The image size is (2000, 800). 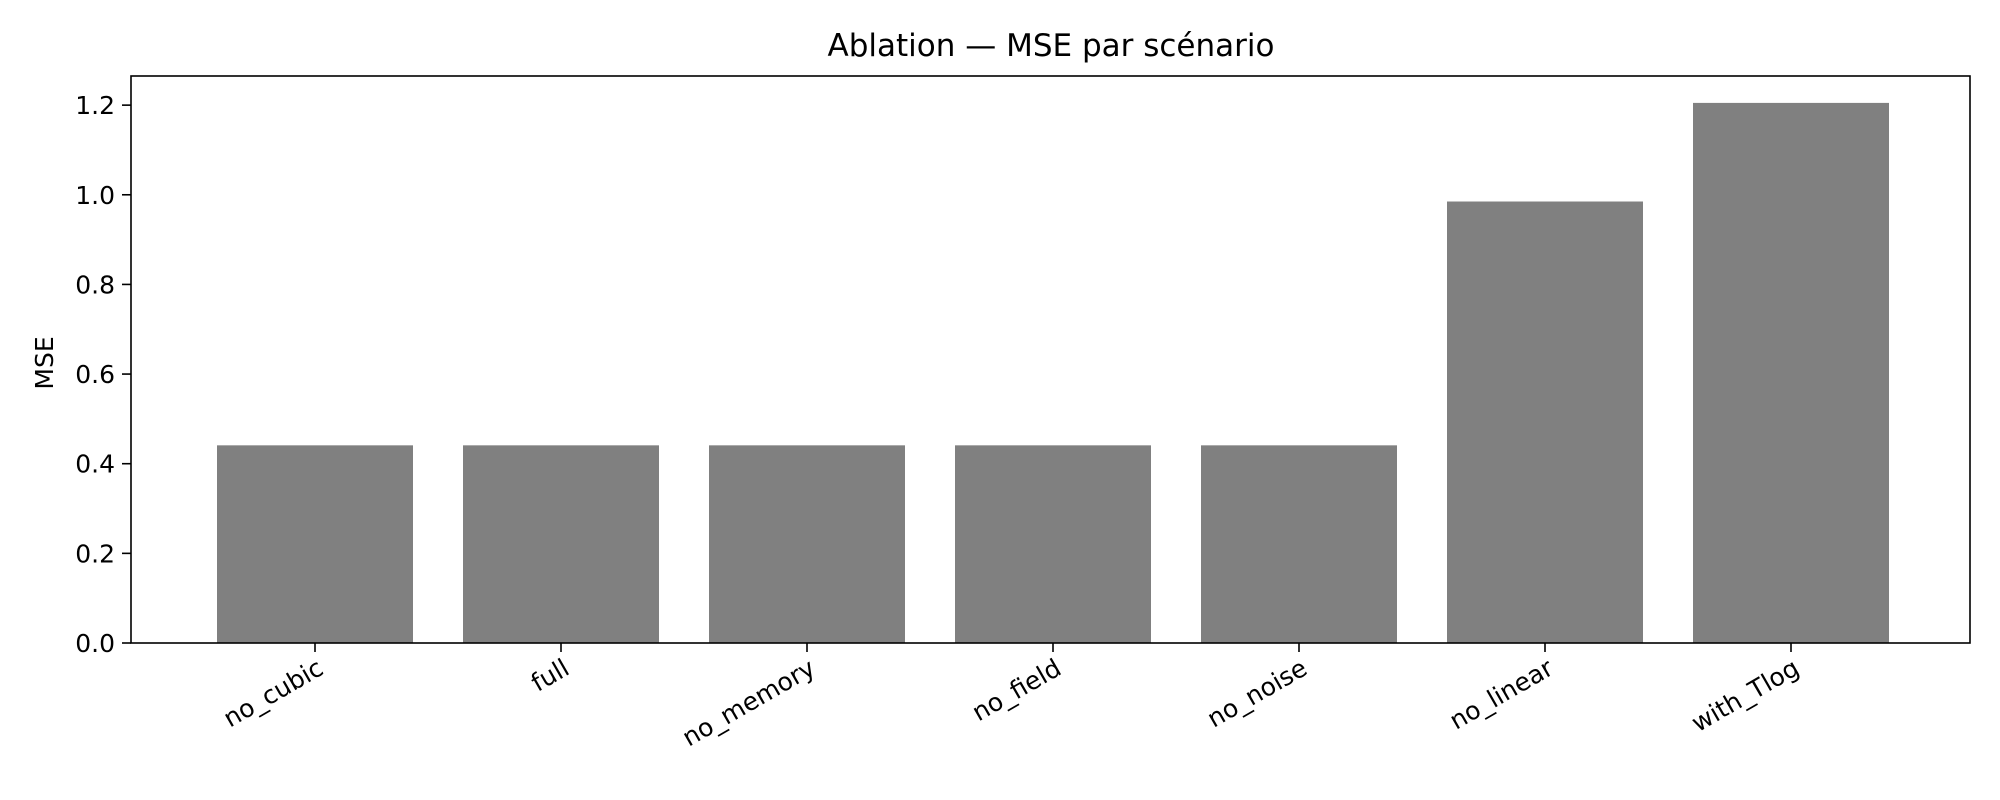 I want to click on y-tick-label: 0.8, so click(x=95, y=284).